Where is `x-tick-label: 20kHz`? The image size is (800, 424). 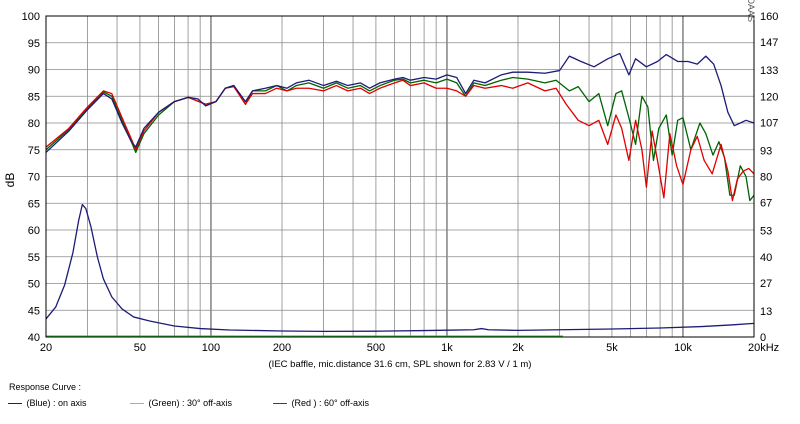
x-tick-label: 20kHz is located at coordinates (763, 348).